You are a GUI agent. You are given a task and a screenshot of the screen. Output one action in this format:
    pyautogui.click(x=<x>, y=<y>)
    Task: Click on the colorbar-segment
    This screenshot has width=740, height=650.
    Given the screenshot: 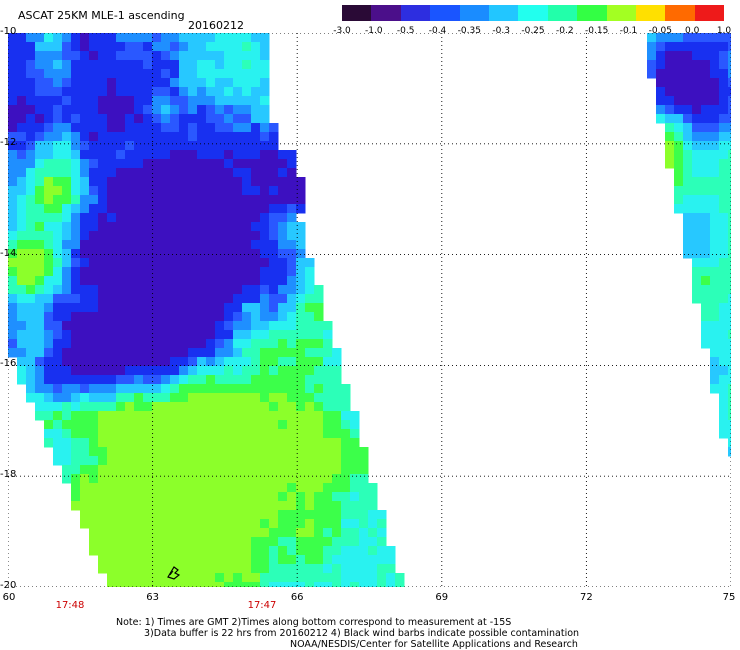 What is the action you would take?
    pyautogui.click(x=386, y=13)
    